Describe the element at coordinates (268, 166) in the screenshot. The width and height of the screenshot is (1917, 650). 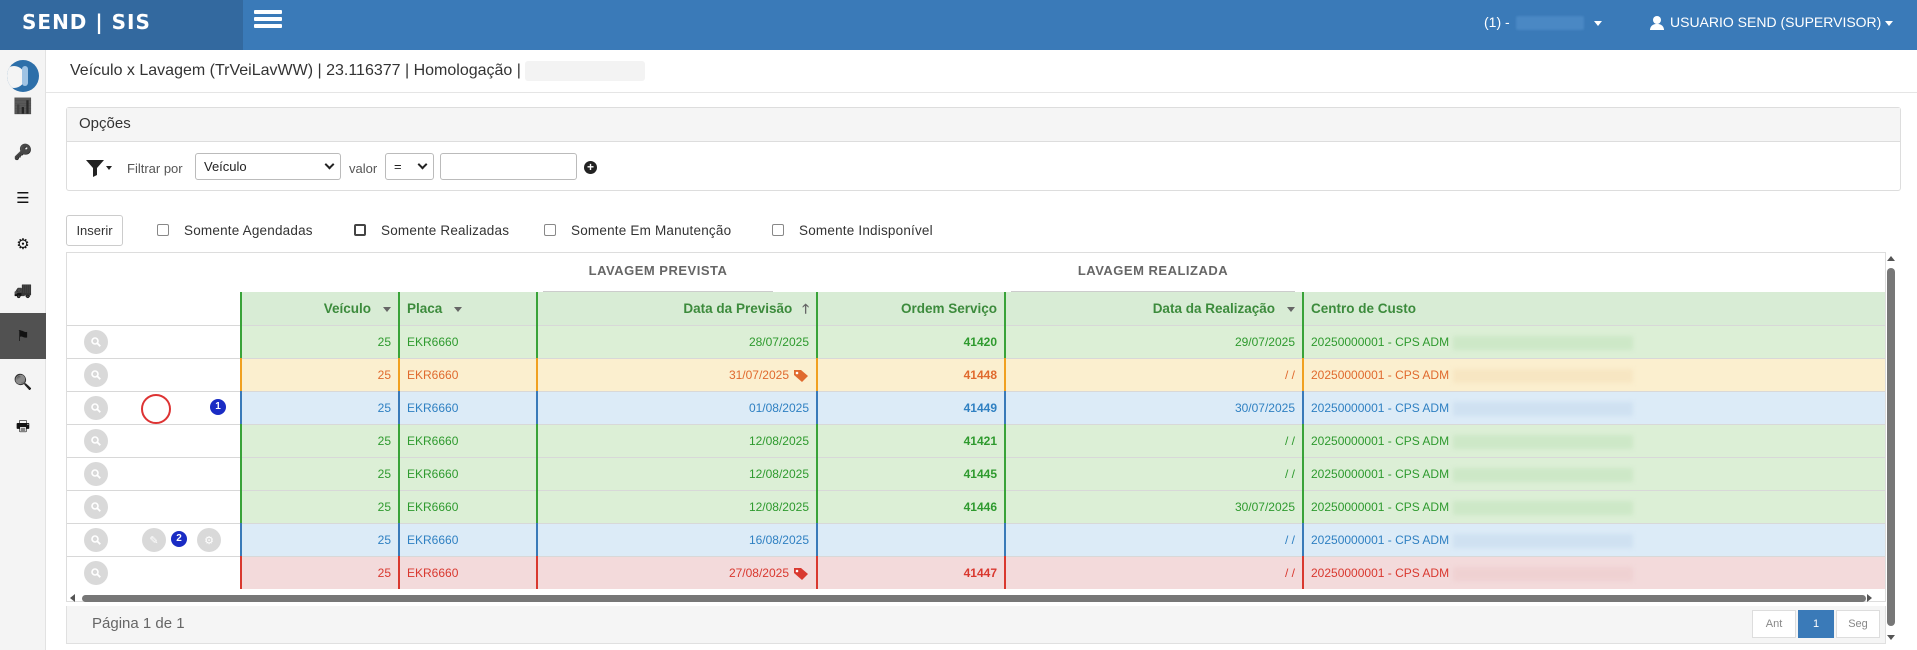
I see `filter-field-select: Veículo` at that location.